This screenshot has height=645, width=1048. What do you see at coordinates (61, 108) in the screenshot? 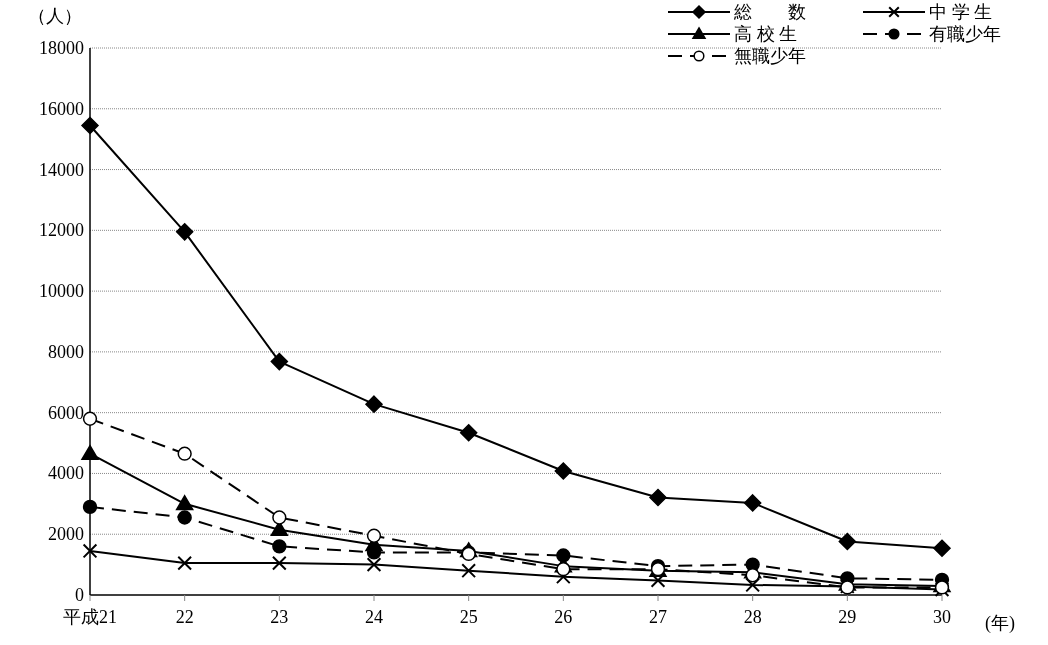
I see `y-tick-label: 16000` at bounding box center [61, 108].